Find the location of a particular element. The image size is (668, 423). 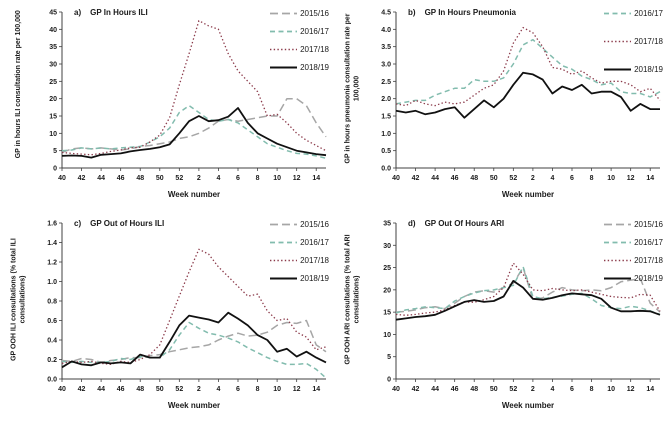

chart-title-d: d) GP Out Of Hours ARI is located at coordinates (456, 223).